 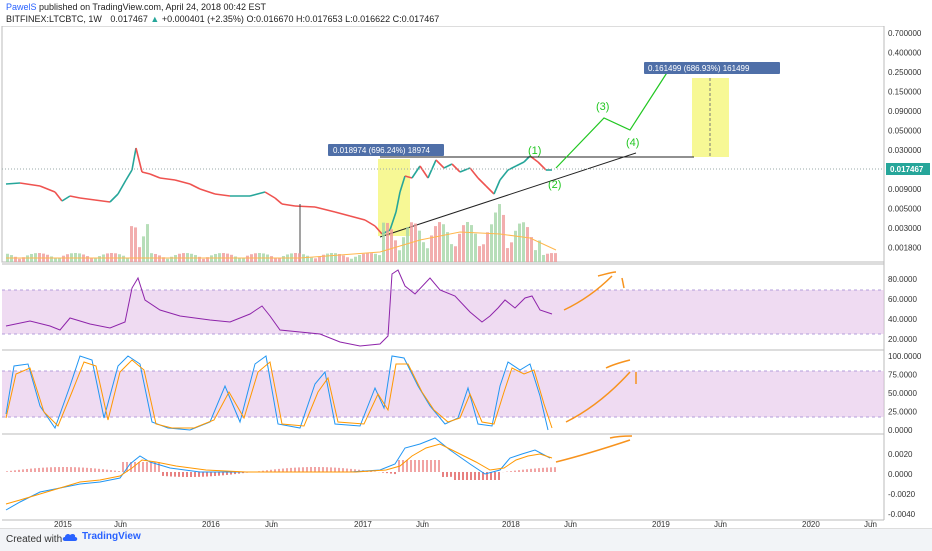 I want to click on price-axis-tick: 0.400000, so click(x=905, y=53).